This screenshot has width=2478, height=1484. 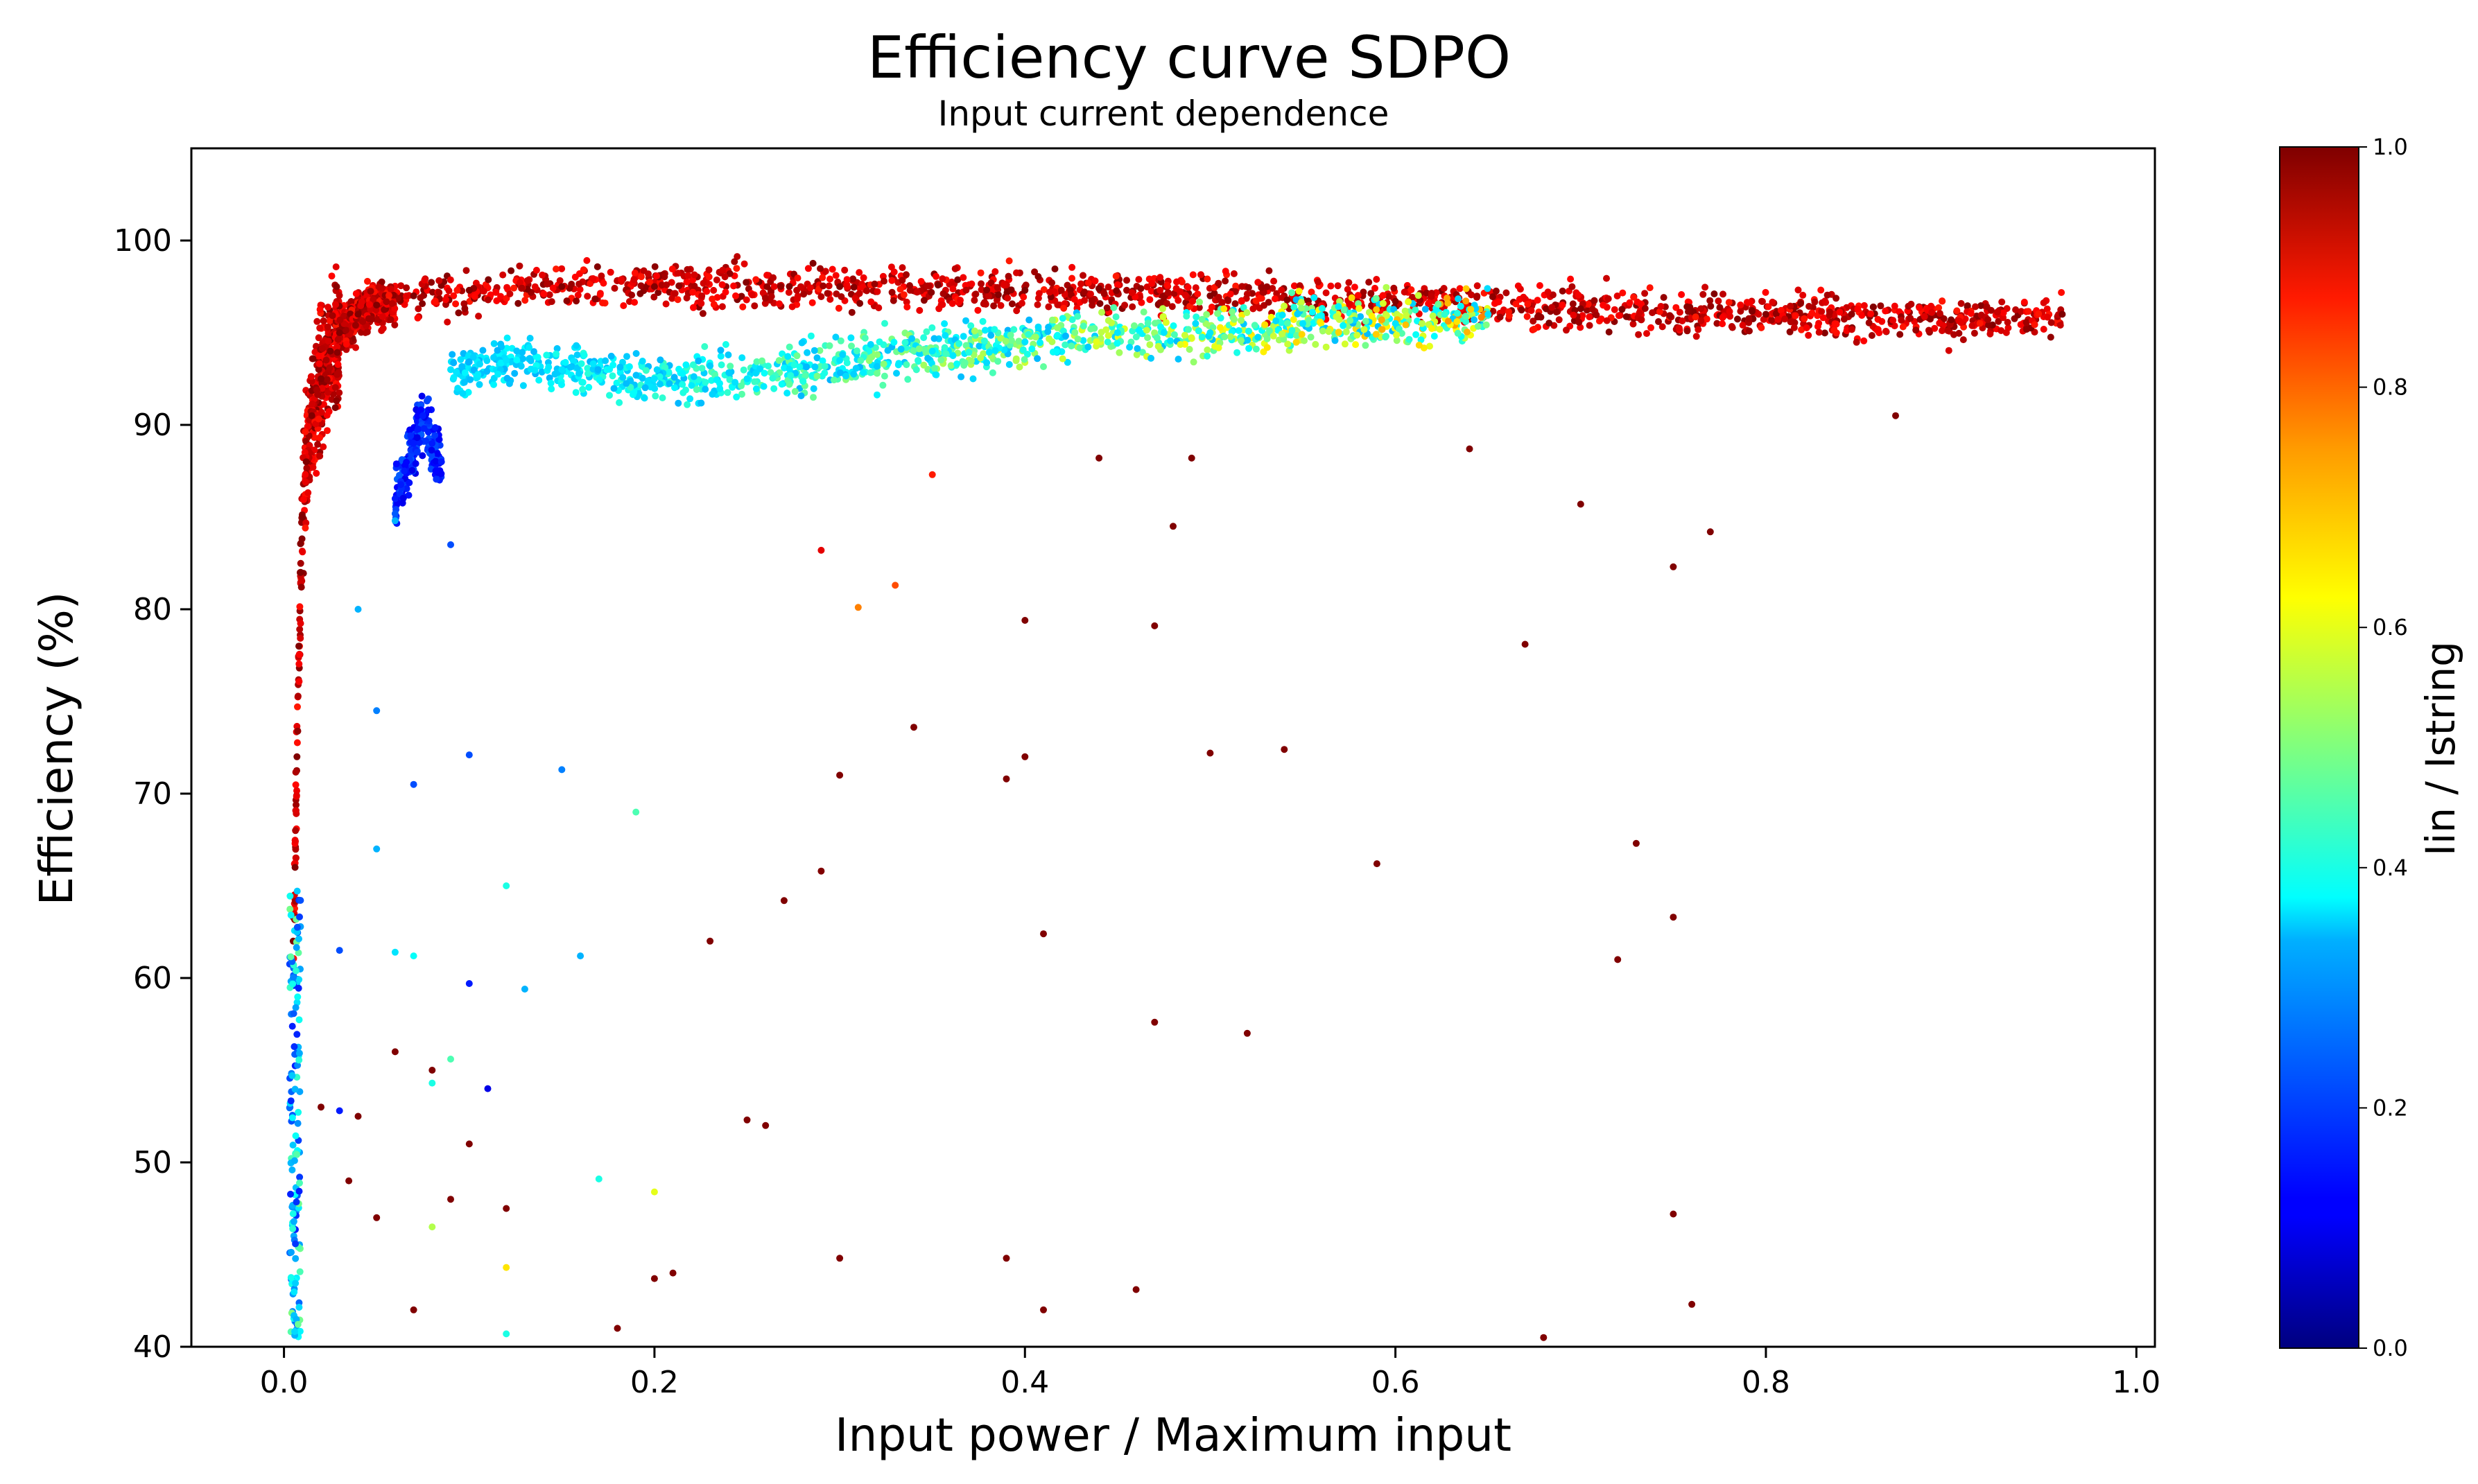 I want to click on y-axis-label: Efficiency (%), so click(x=56, y=748).